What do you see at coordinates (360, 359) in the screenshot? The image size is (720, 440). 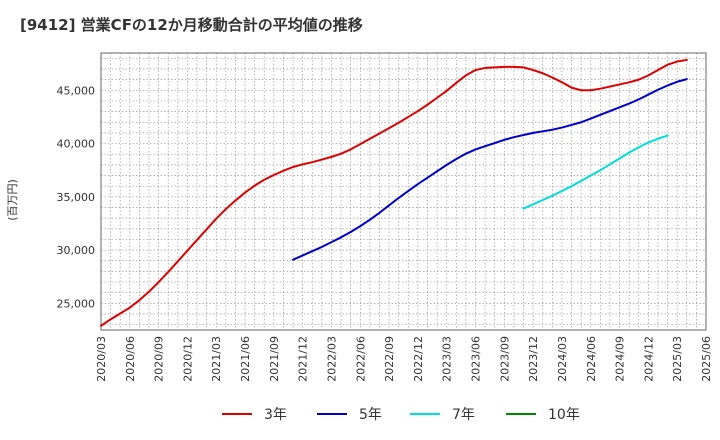 I see `x-tick-label: 2022/06` at bounding box center [360, 359].